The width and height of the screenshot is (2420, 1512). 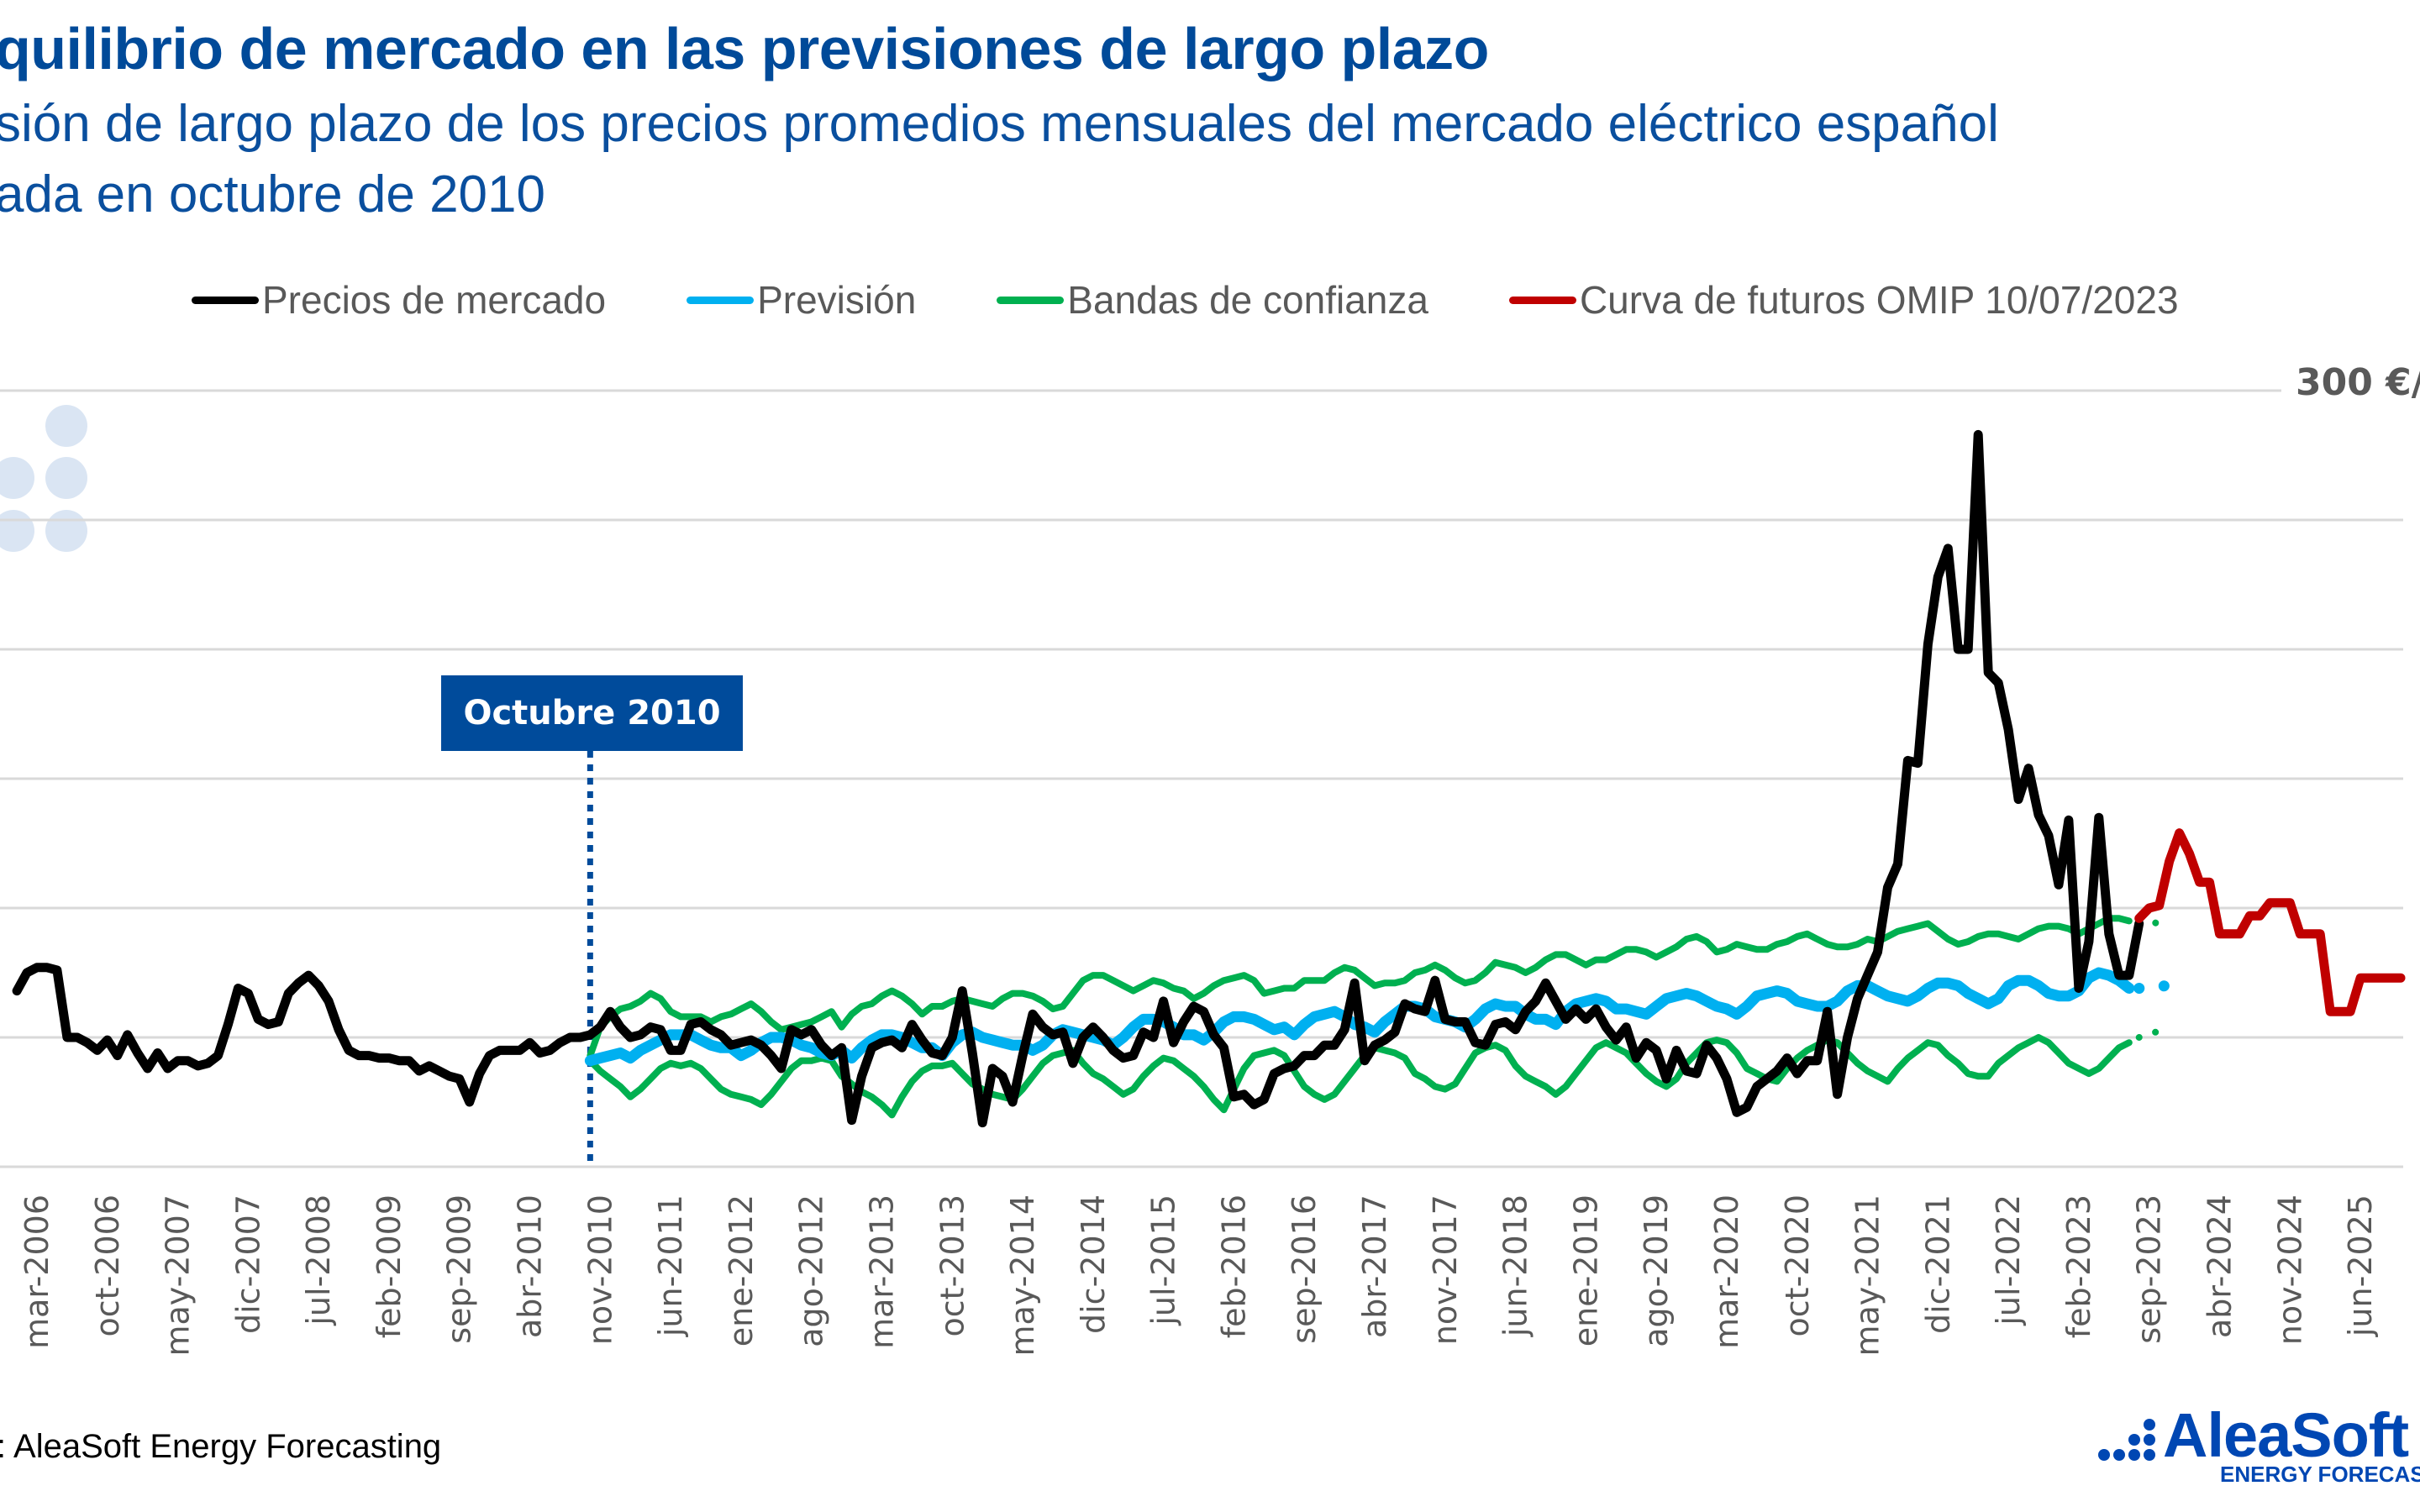 What do you see at coordinates (43, 478) in the screenshot?
I see `decorative-dots-icon` at bounding box center [43, 478].